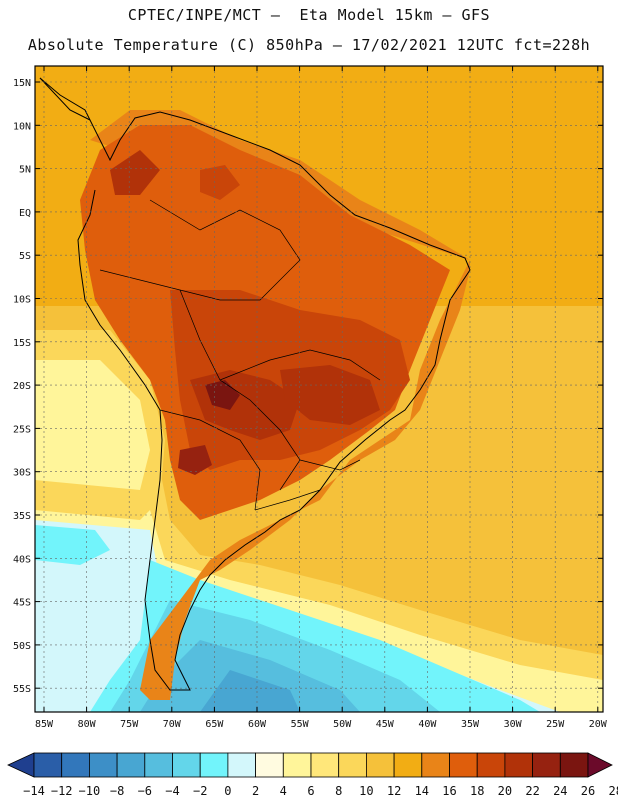 The image size is (618, 800). Describe the element at coordinates (25, 170) in the screenshot. I see `lat-label: 5N` at that location.